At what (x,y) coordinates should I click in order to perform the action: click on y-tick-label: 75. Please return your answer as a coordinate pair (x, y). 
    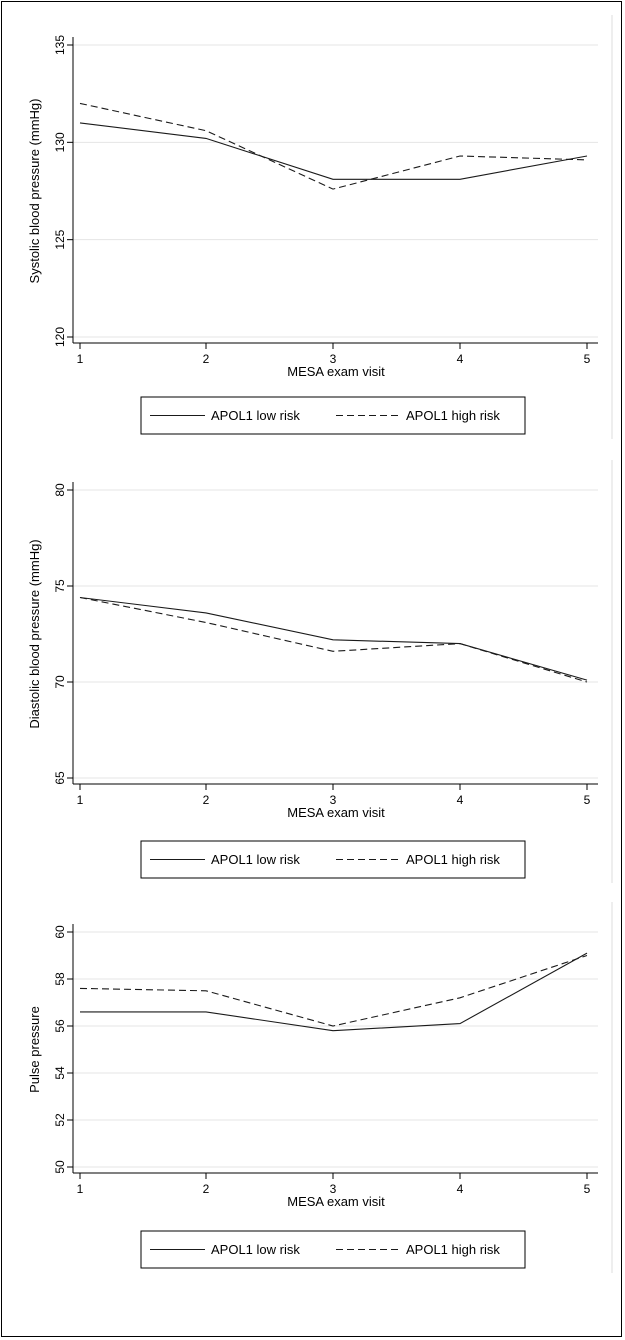
    Looking at the image, I should click on (60, 586).